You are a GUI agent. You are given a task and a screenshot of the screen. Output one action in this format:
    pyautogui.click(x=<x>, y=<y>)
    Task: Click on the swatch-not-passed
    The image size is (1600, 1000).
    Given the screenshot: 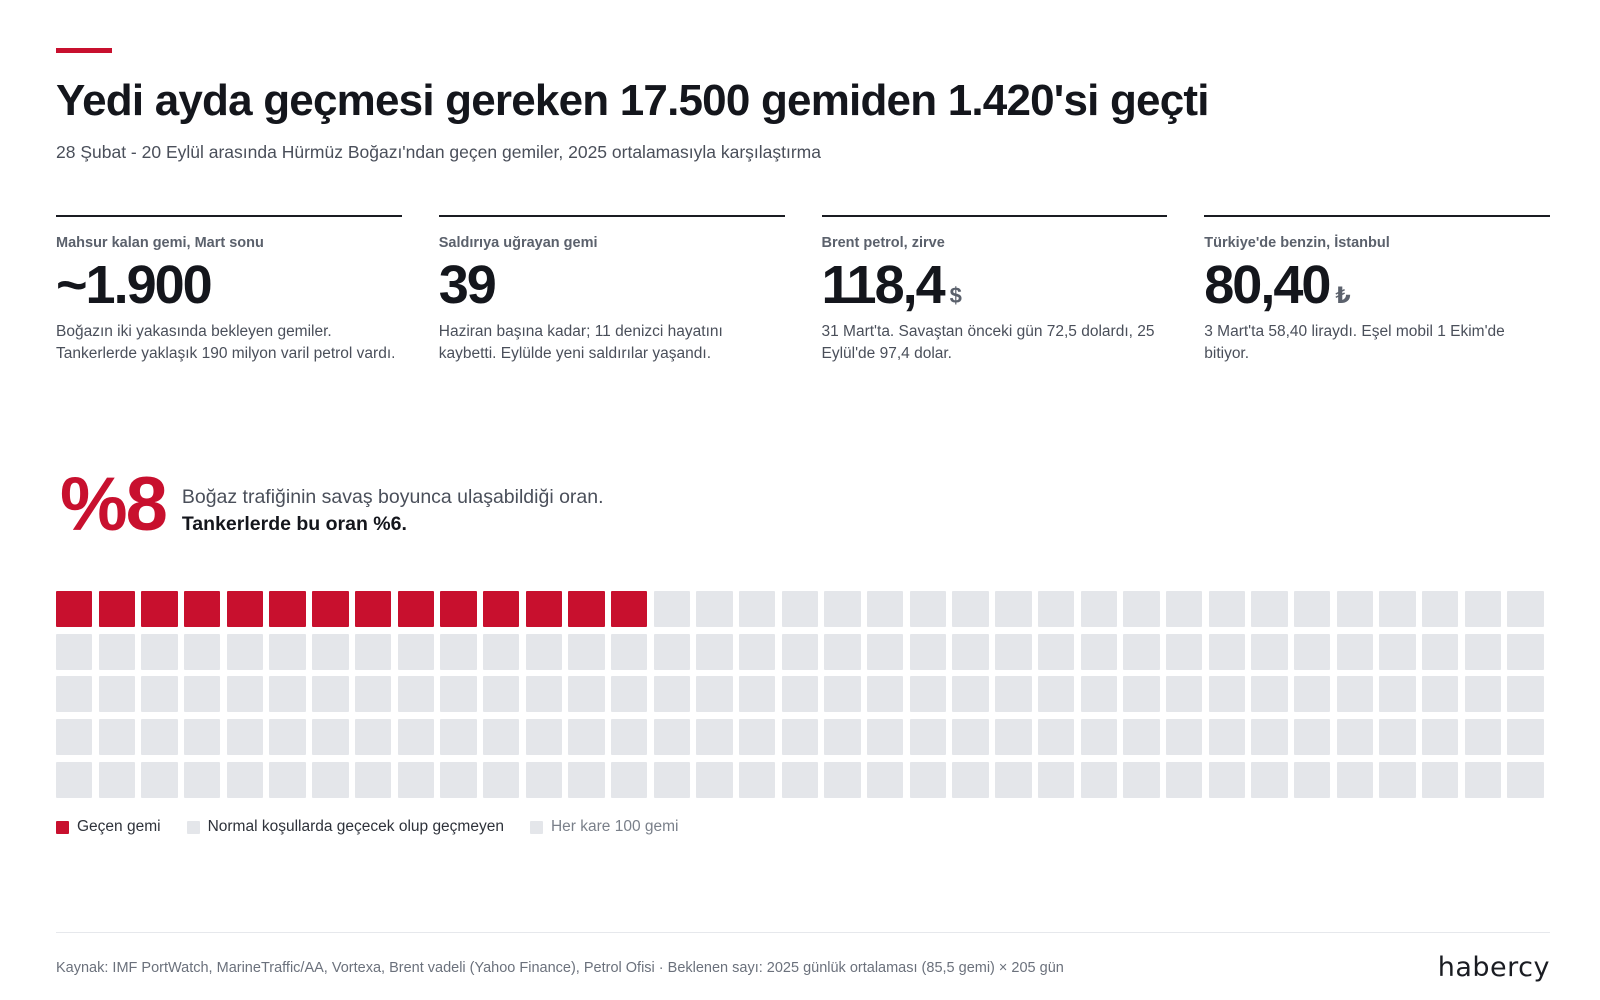 What is the action you would take?
    pyautogui.click(x=193, y=827)
    